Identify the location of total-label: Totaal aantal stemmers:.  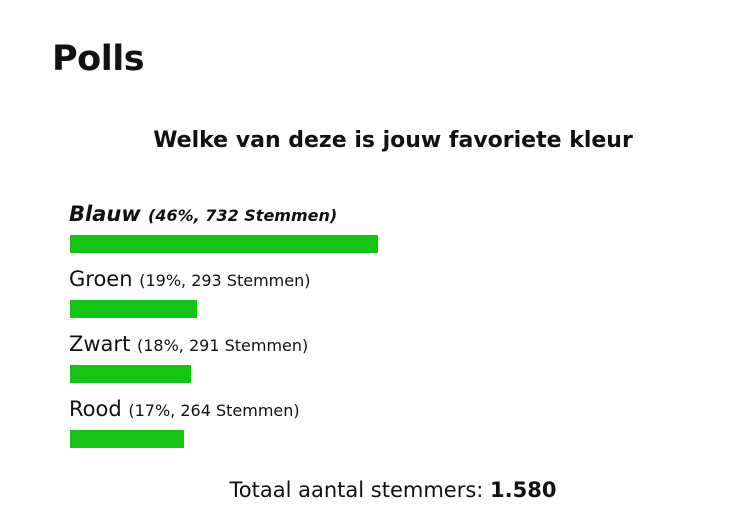
(356, 490).